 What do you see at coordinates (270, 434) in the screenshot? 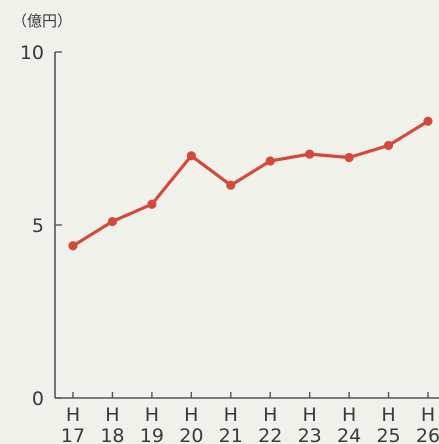
I see `x-tick-year-label: 22` at bounding box center [270, 434].